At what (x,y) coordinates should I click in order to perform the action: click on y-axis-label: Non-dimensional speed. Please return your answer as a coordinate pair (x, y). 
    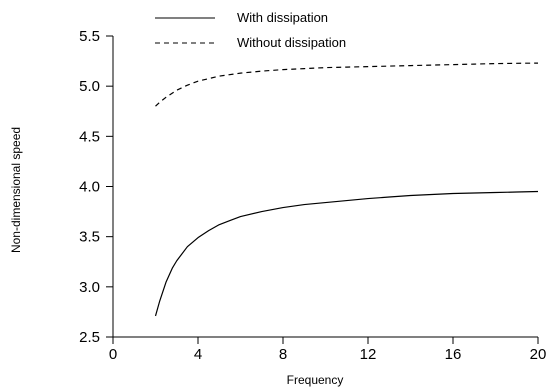
    Looking at the image, I should click on (16, 190).